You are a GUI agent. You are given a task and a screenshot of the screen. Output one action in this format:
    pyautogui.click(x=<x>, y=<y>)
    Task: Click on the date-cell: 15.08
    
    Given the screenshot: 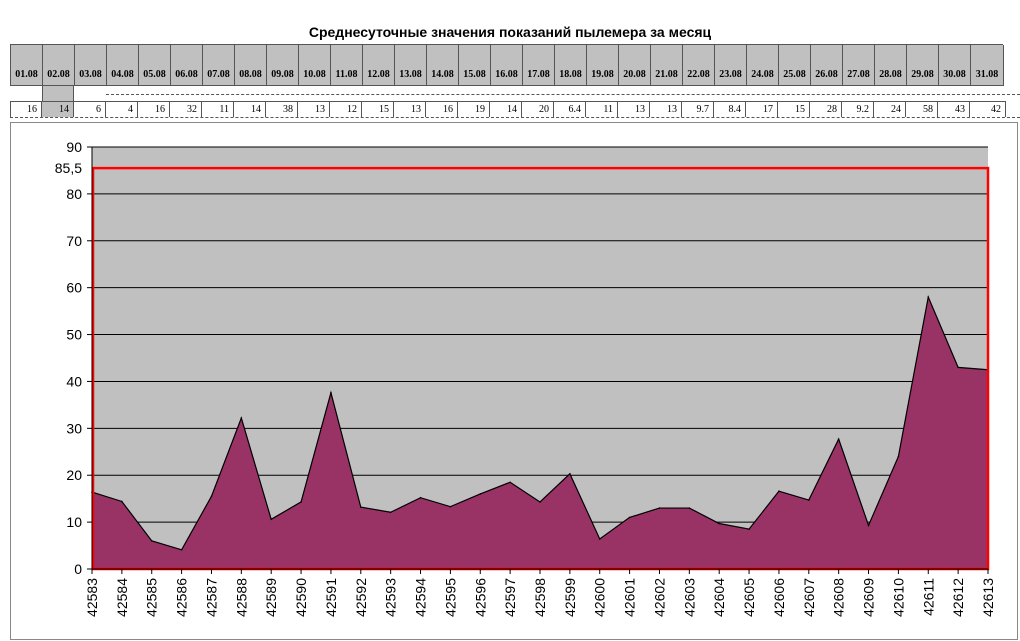 What is the action you would take?
    pyautogui.click(x=475, y=65)
    